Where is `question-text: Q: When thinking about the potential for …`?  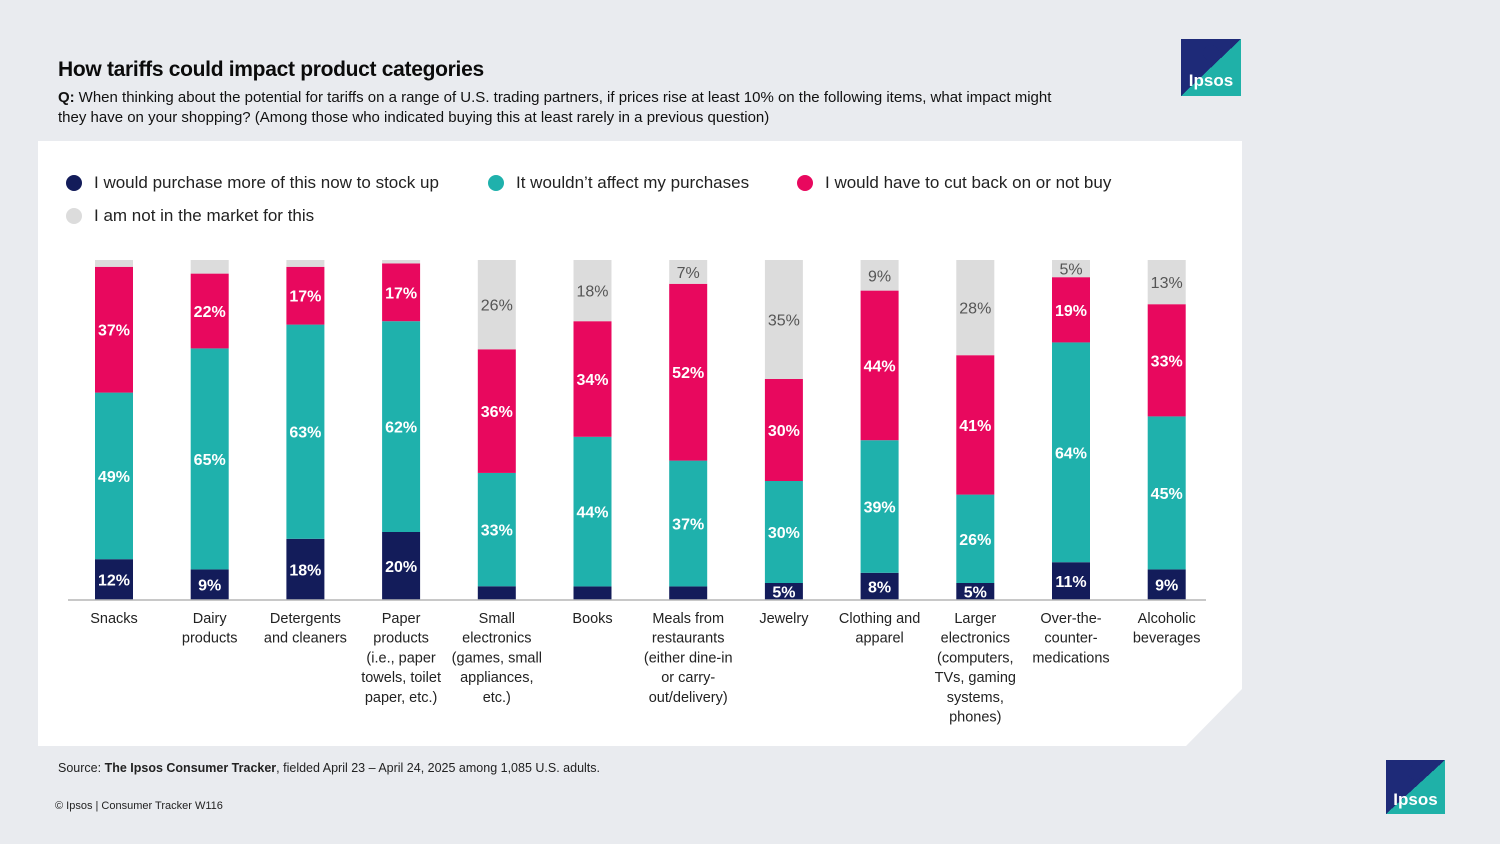 question-text: Q: When thinking about the potential for … is located at coordinates (563, 108).